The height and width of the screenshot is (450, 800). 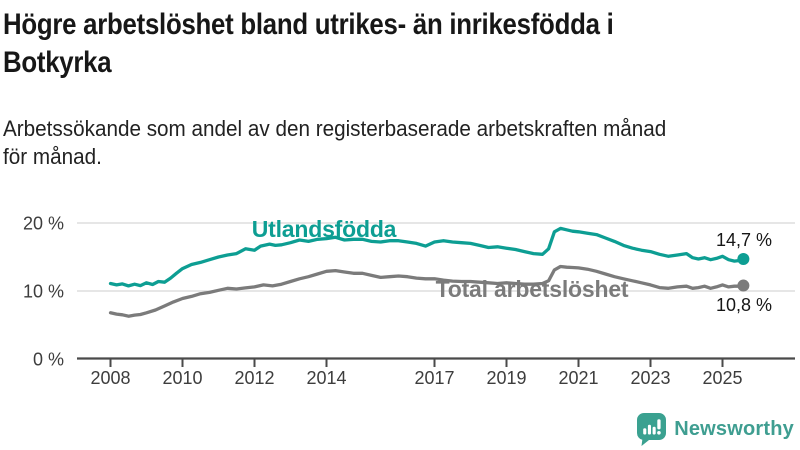 What do you see at coordinates (744, 240) in the screenshot?
I see `end-value-utlandsfodda: 14,7 %` at bounding box center [744, 240].